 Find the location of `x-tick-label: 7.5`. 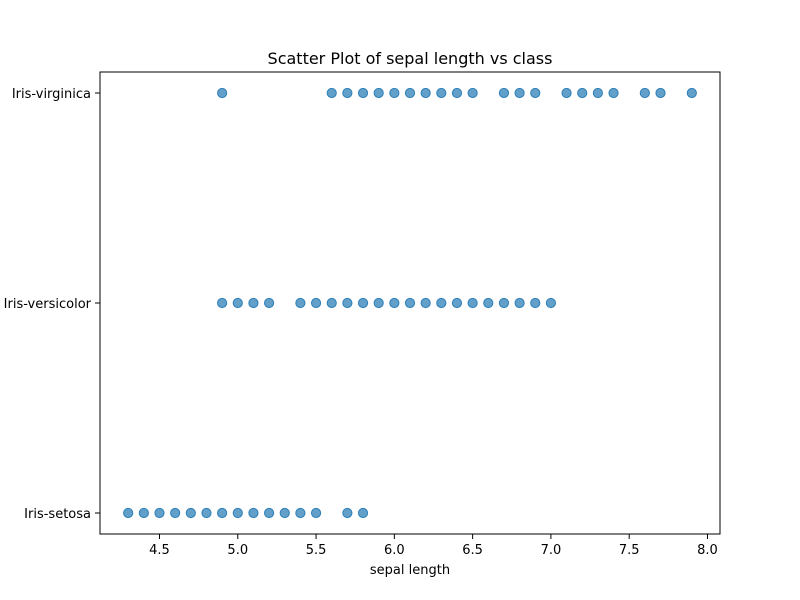

x-tick-label: 7.5 is located at coordinates (629, 550).